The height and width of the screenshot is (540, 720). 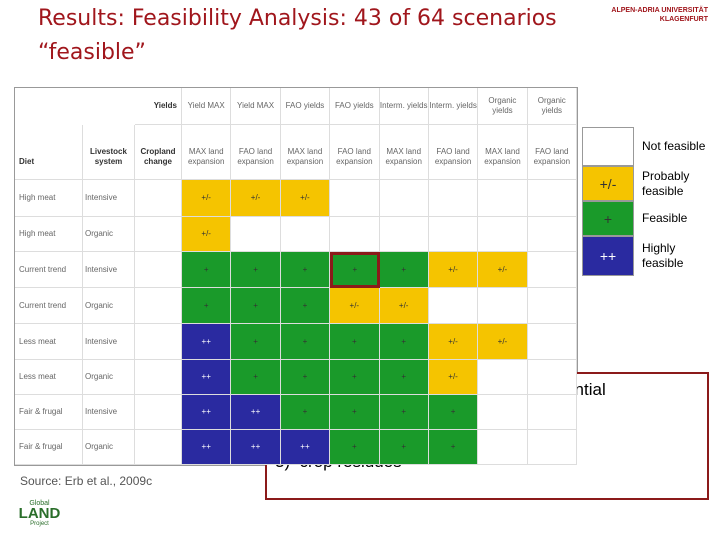 I want to click on header-cell: Cropland change, so click(x=158, y=152).